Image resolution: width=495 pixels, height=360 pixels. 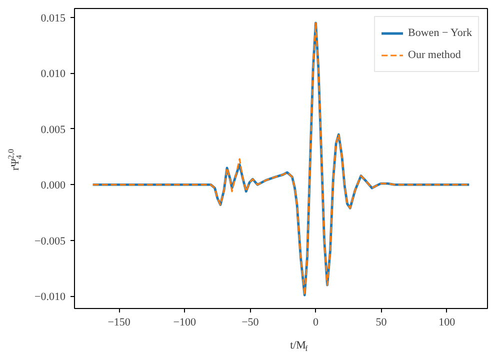 I want to click on y-tick-label: 0.000, so click(x=53, y=186).